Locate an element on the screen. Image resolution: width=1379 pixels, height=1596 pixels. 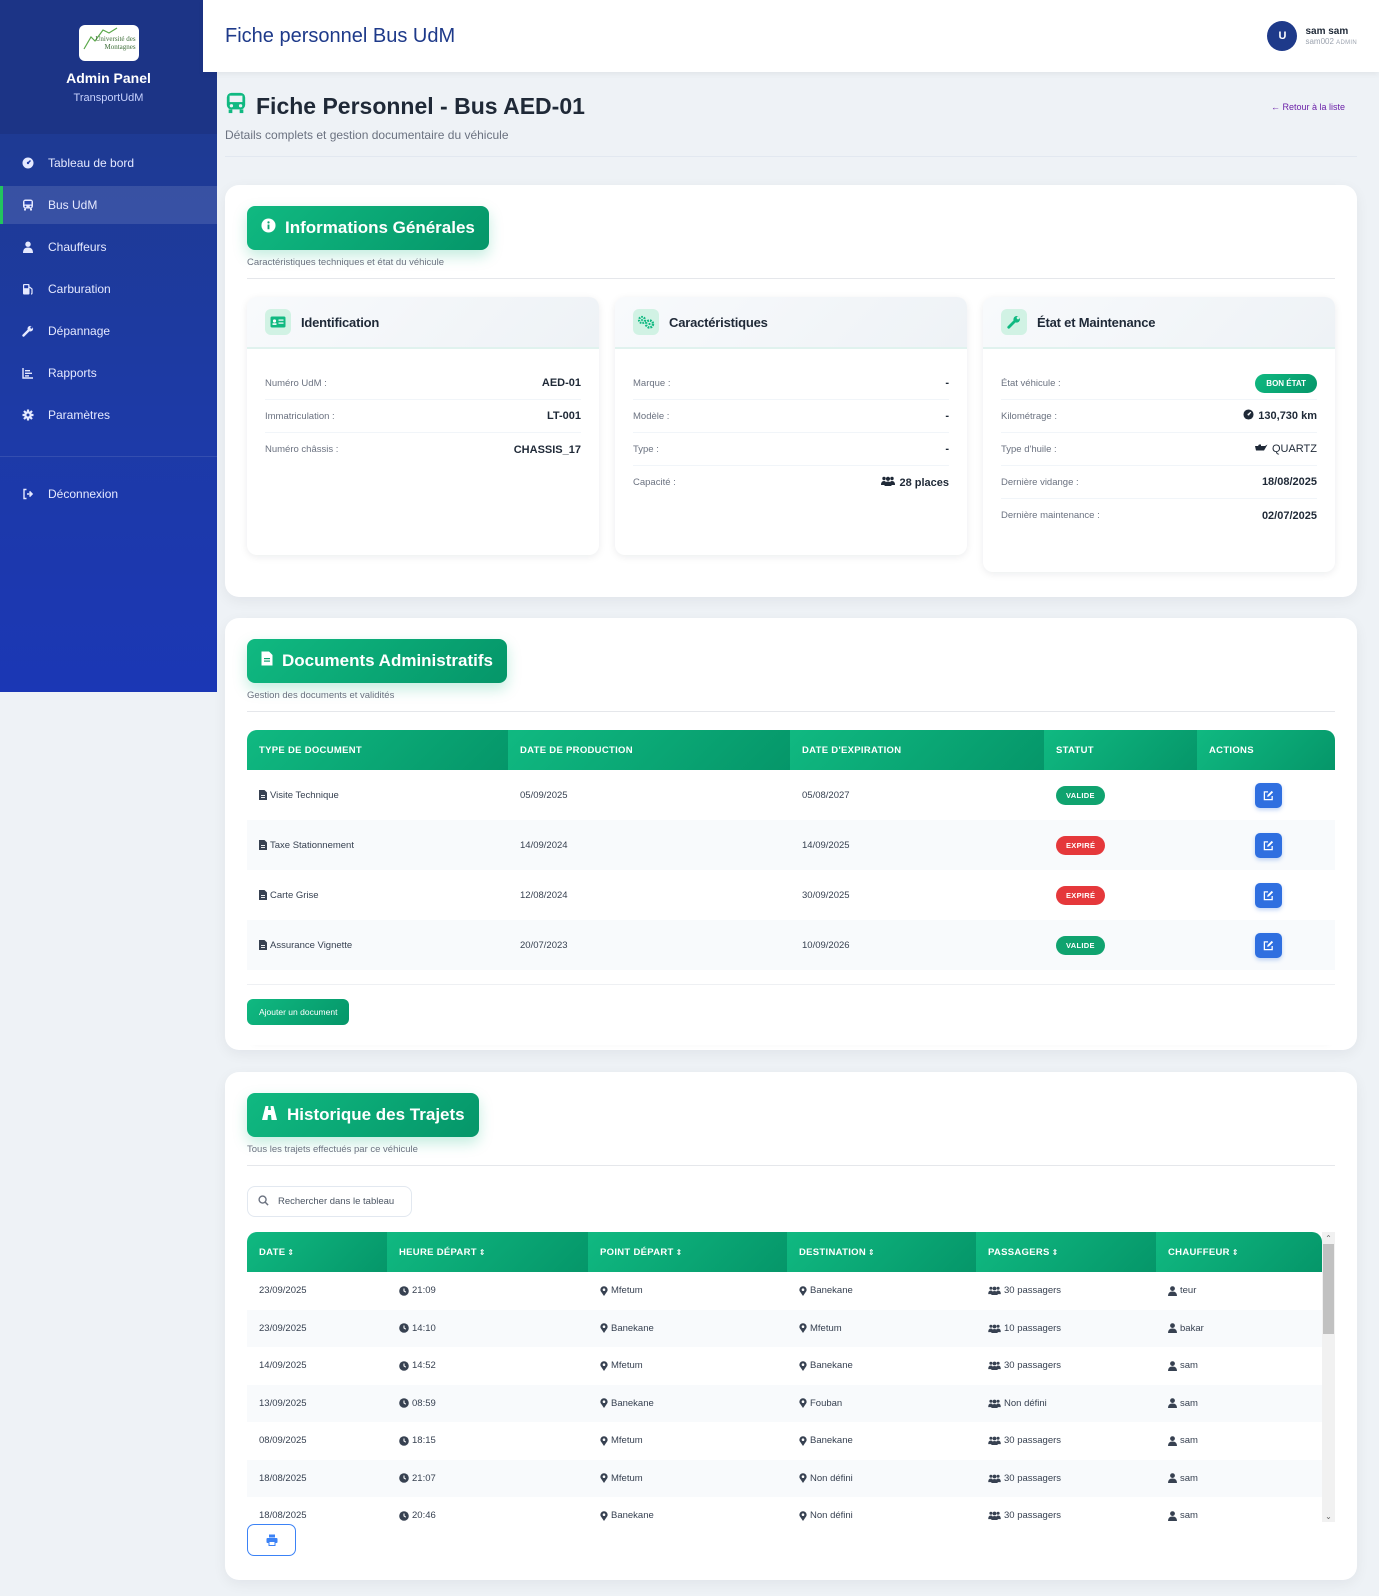
trip-date: 14/09/2025 is located at coordinates (317, 1366).